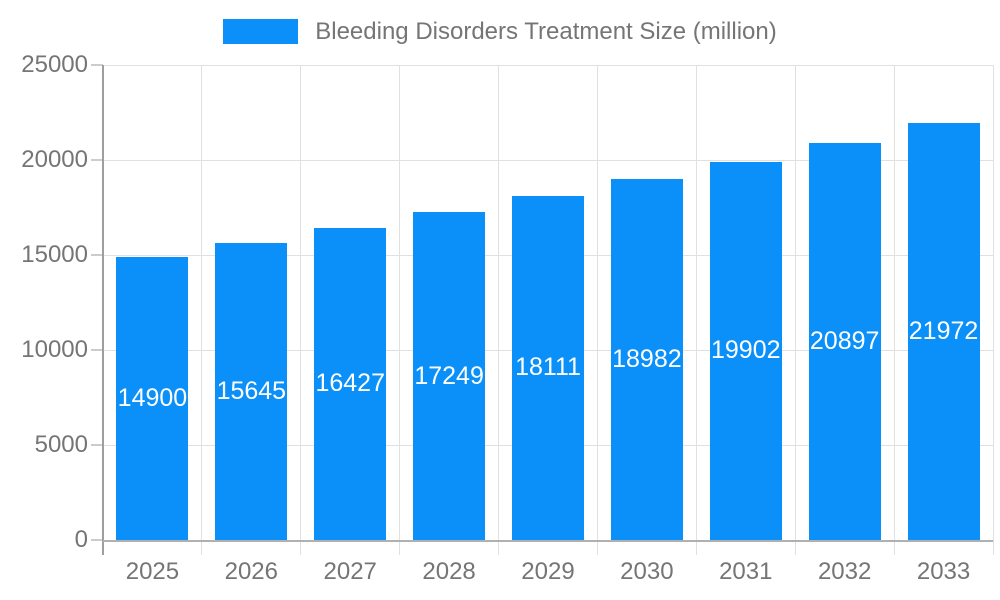 The image size is (1000, 600). I want to click on bar-2026: 15645, so click(251, 391).